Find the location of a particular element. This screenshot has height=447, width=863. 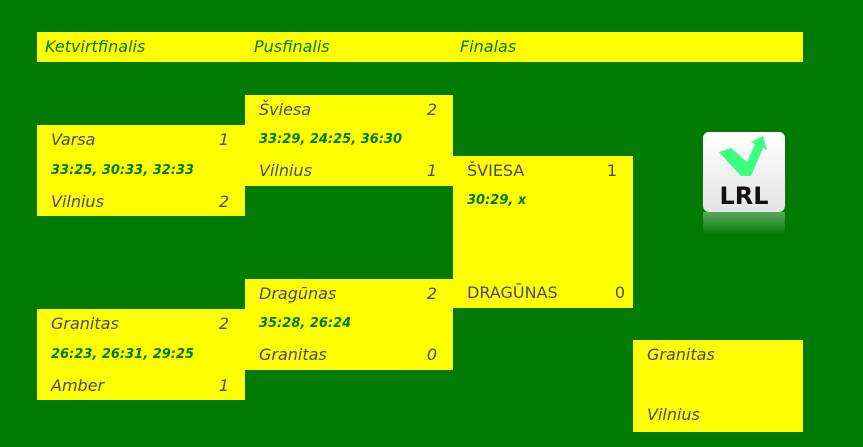

lrl-logo: LRL is located at coordinates (744, 172).